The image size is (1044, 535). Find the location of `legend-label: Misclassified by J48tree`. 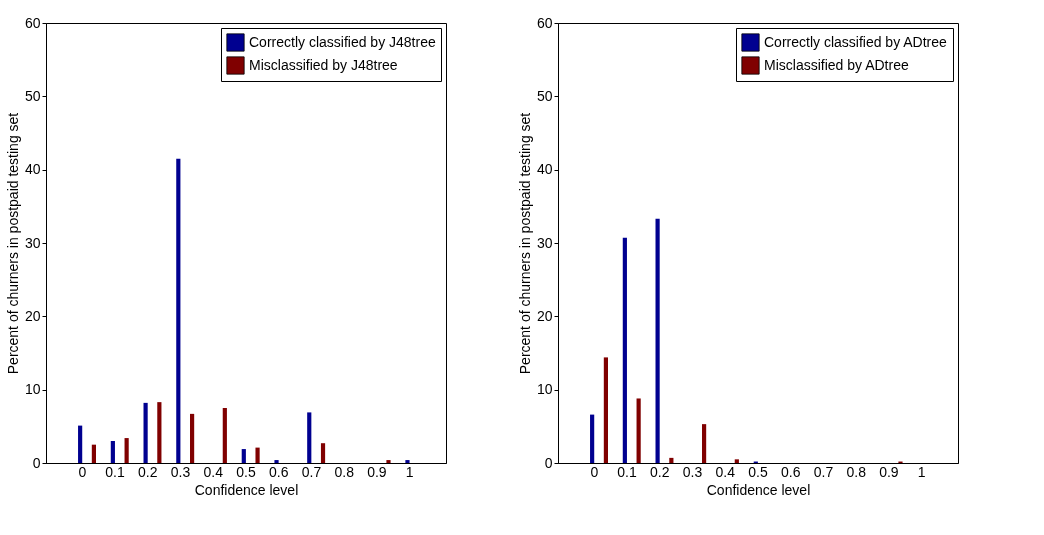

legend-label: Misclassified by J48tree is located at coordinates (323, 64).